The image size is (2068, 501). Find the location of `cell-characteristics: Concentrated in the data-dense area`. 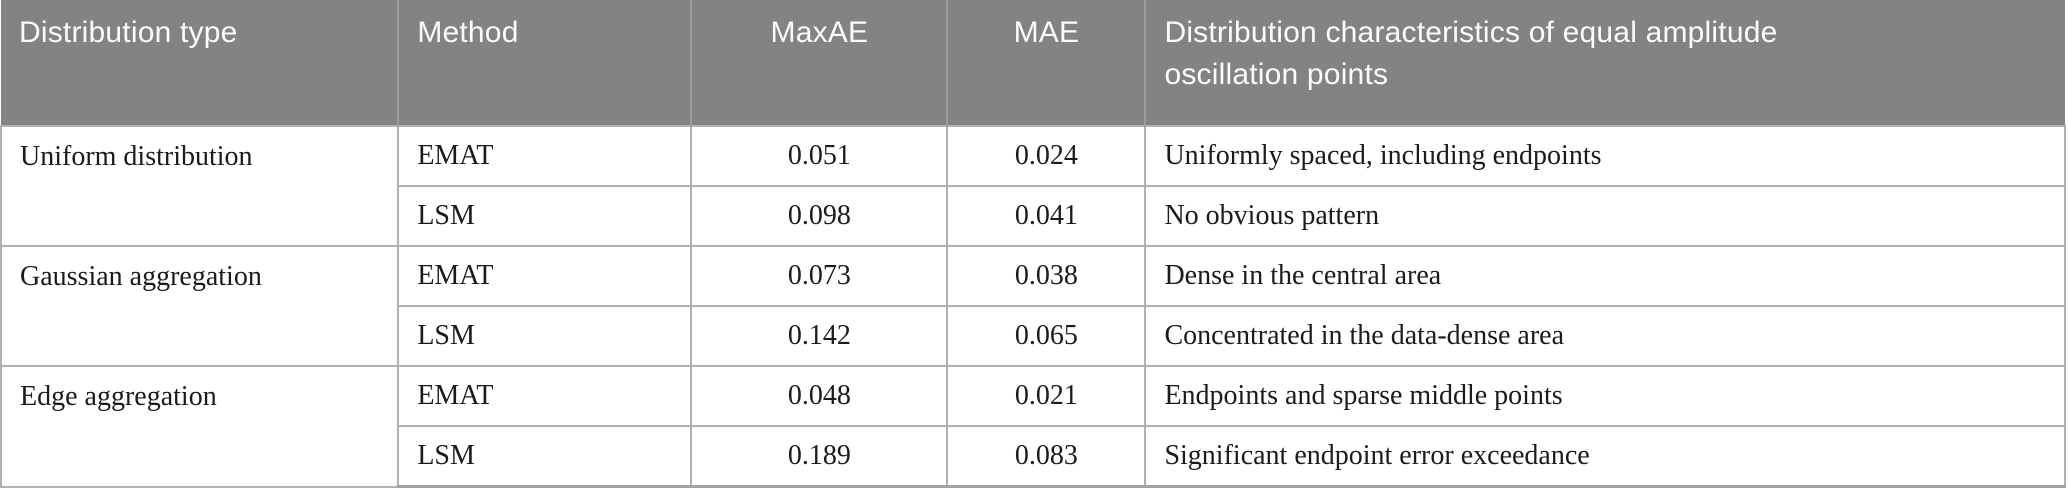

cell-characteristics: Concentrated in the data-dense area is located at coordinates (1605, 336).